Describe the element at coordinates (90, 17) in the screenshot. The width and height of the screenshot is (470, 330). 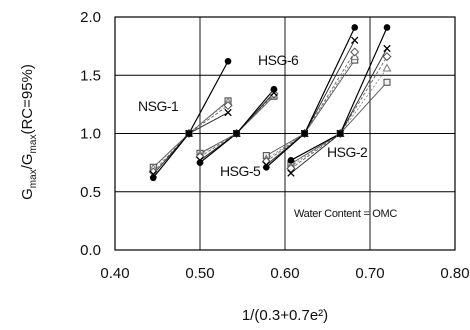
I see `y-tick-label: 2.0` at that location.